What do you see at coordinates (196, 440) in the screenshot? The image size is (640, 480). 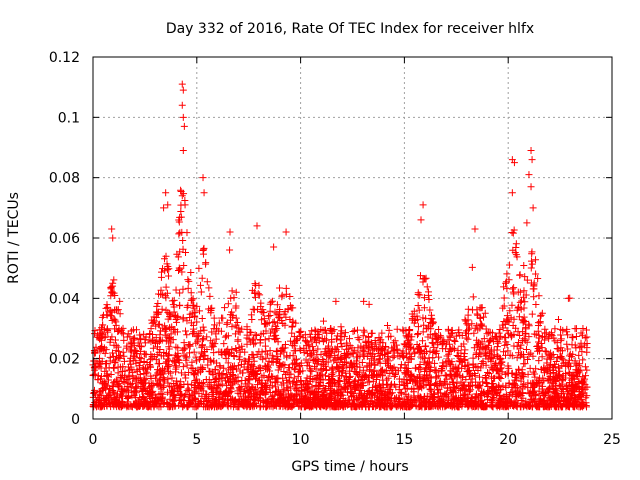 I see `x-tick-label: 5` at bounding box center [196, 440].